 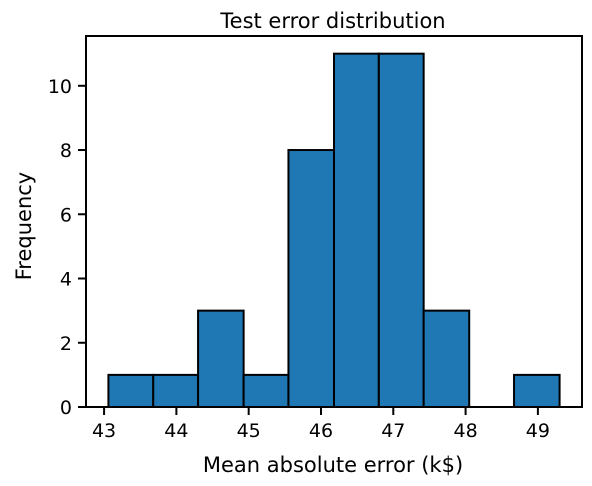 What do you see at coordinates (60, 87) in the screenshot?
I see `y-tick-label: 10` at bounding box center [60, 87].